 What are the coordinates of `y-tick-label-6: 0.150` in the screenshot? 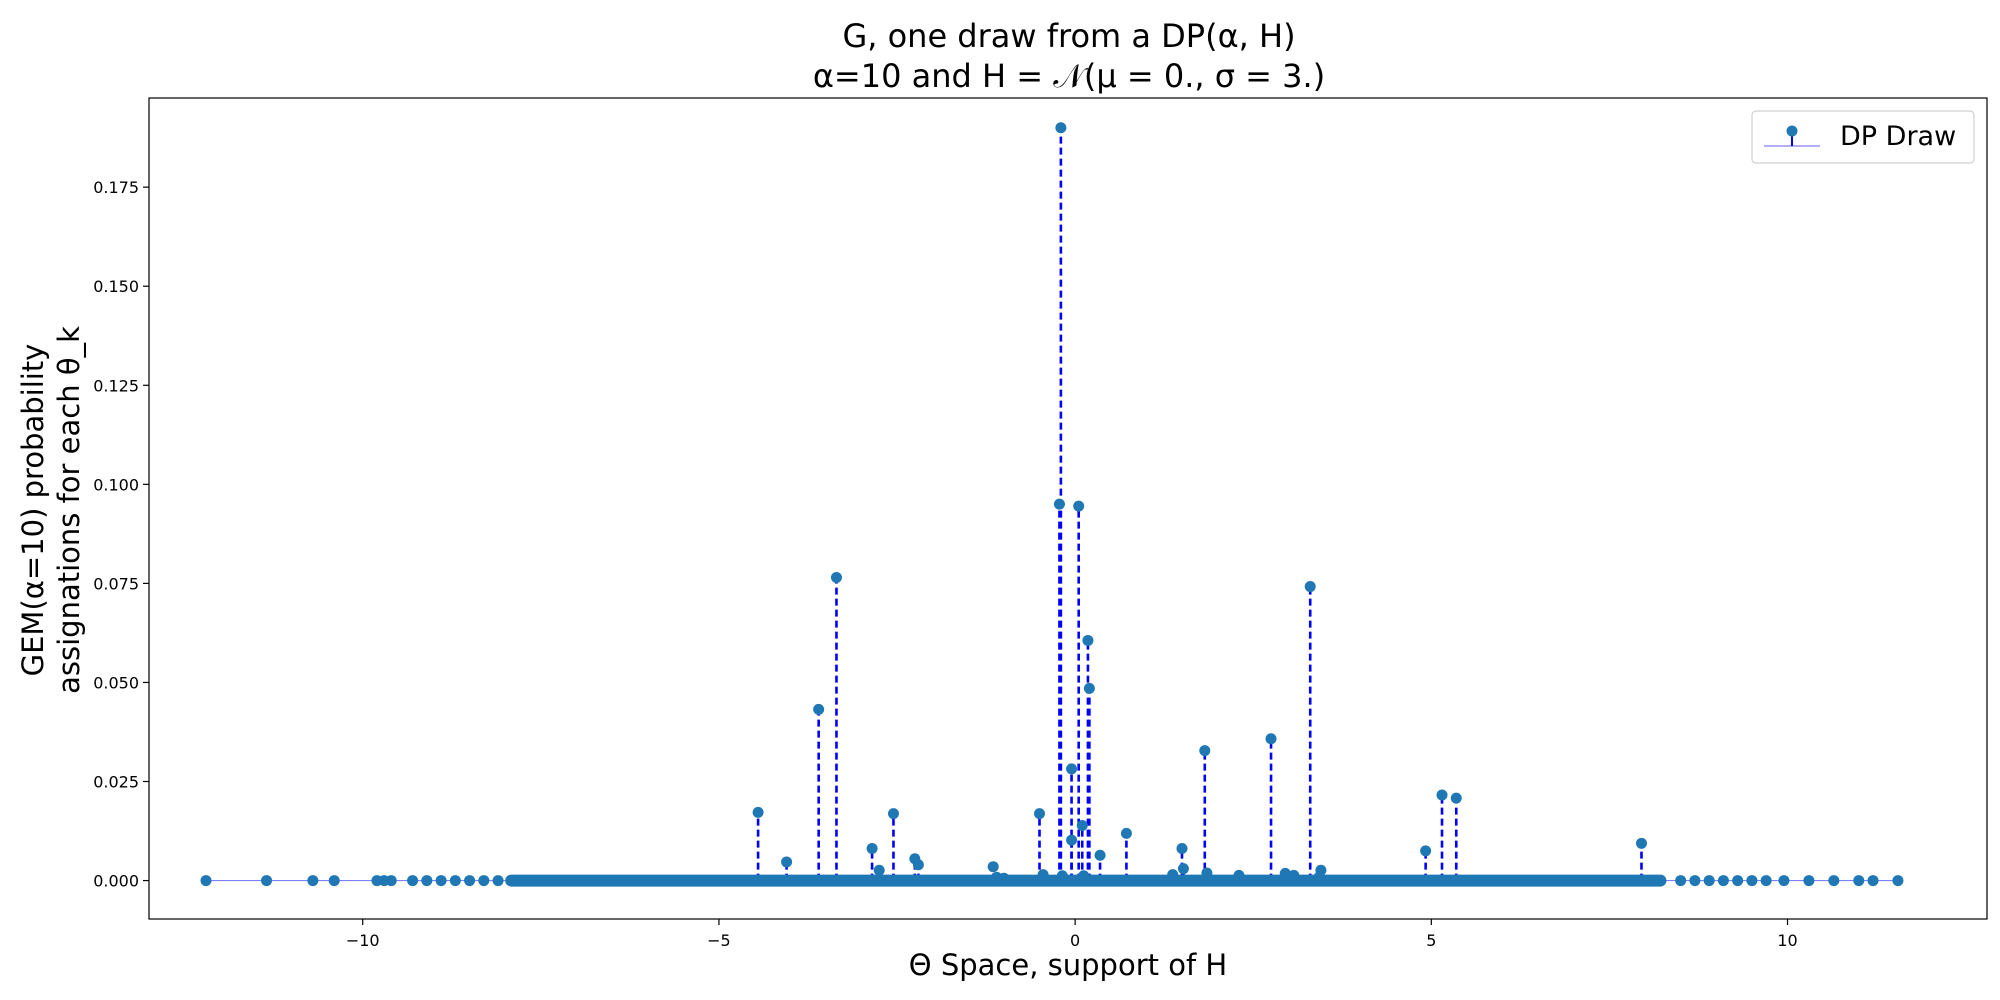 It's located at (116, 286).